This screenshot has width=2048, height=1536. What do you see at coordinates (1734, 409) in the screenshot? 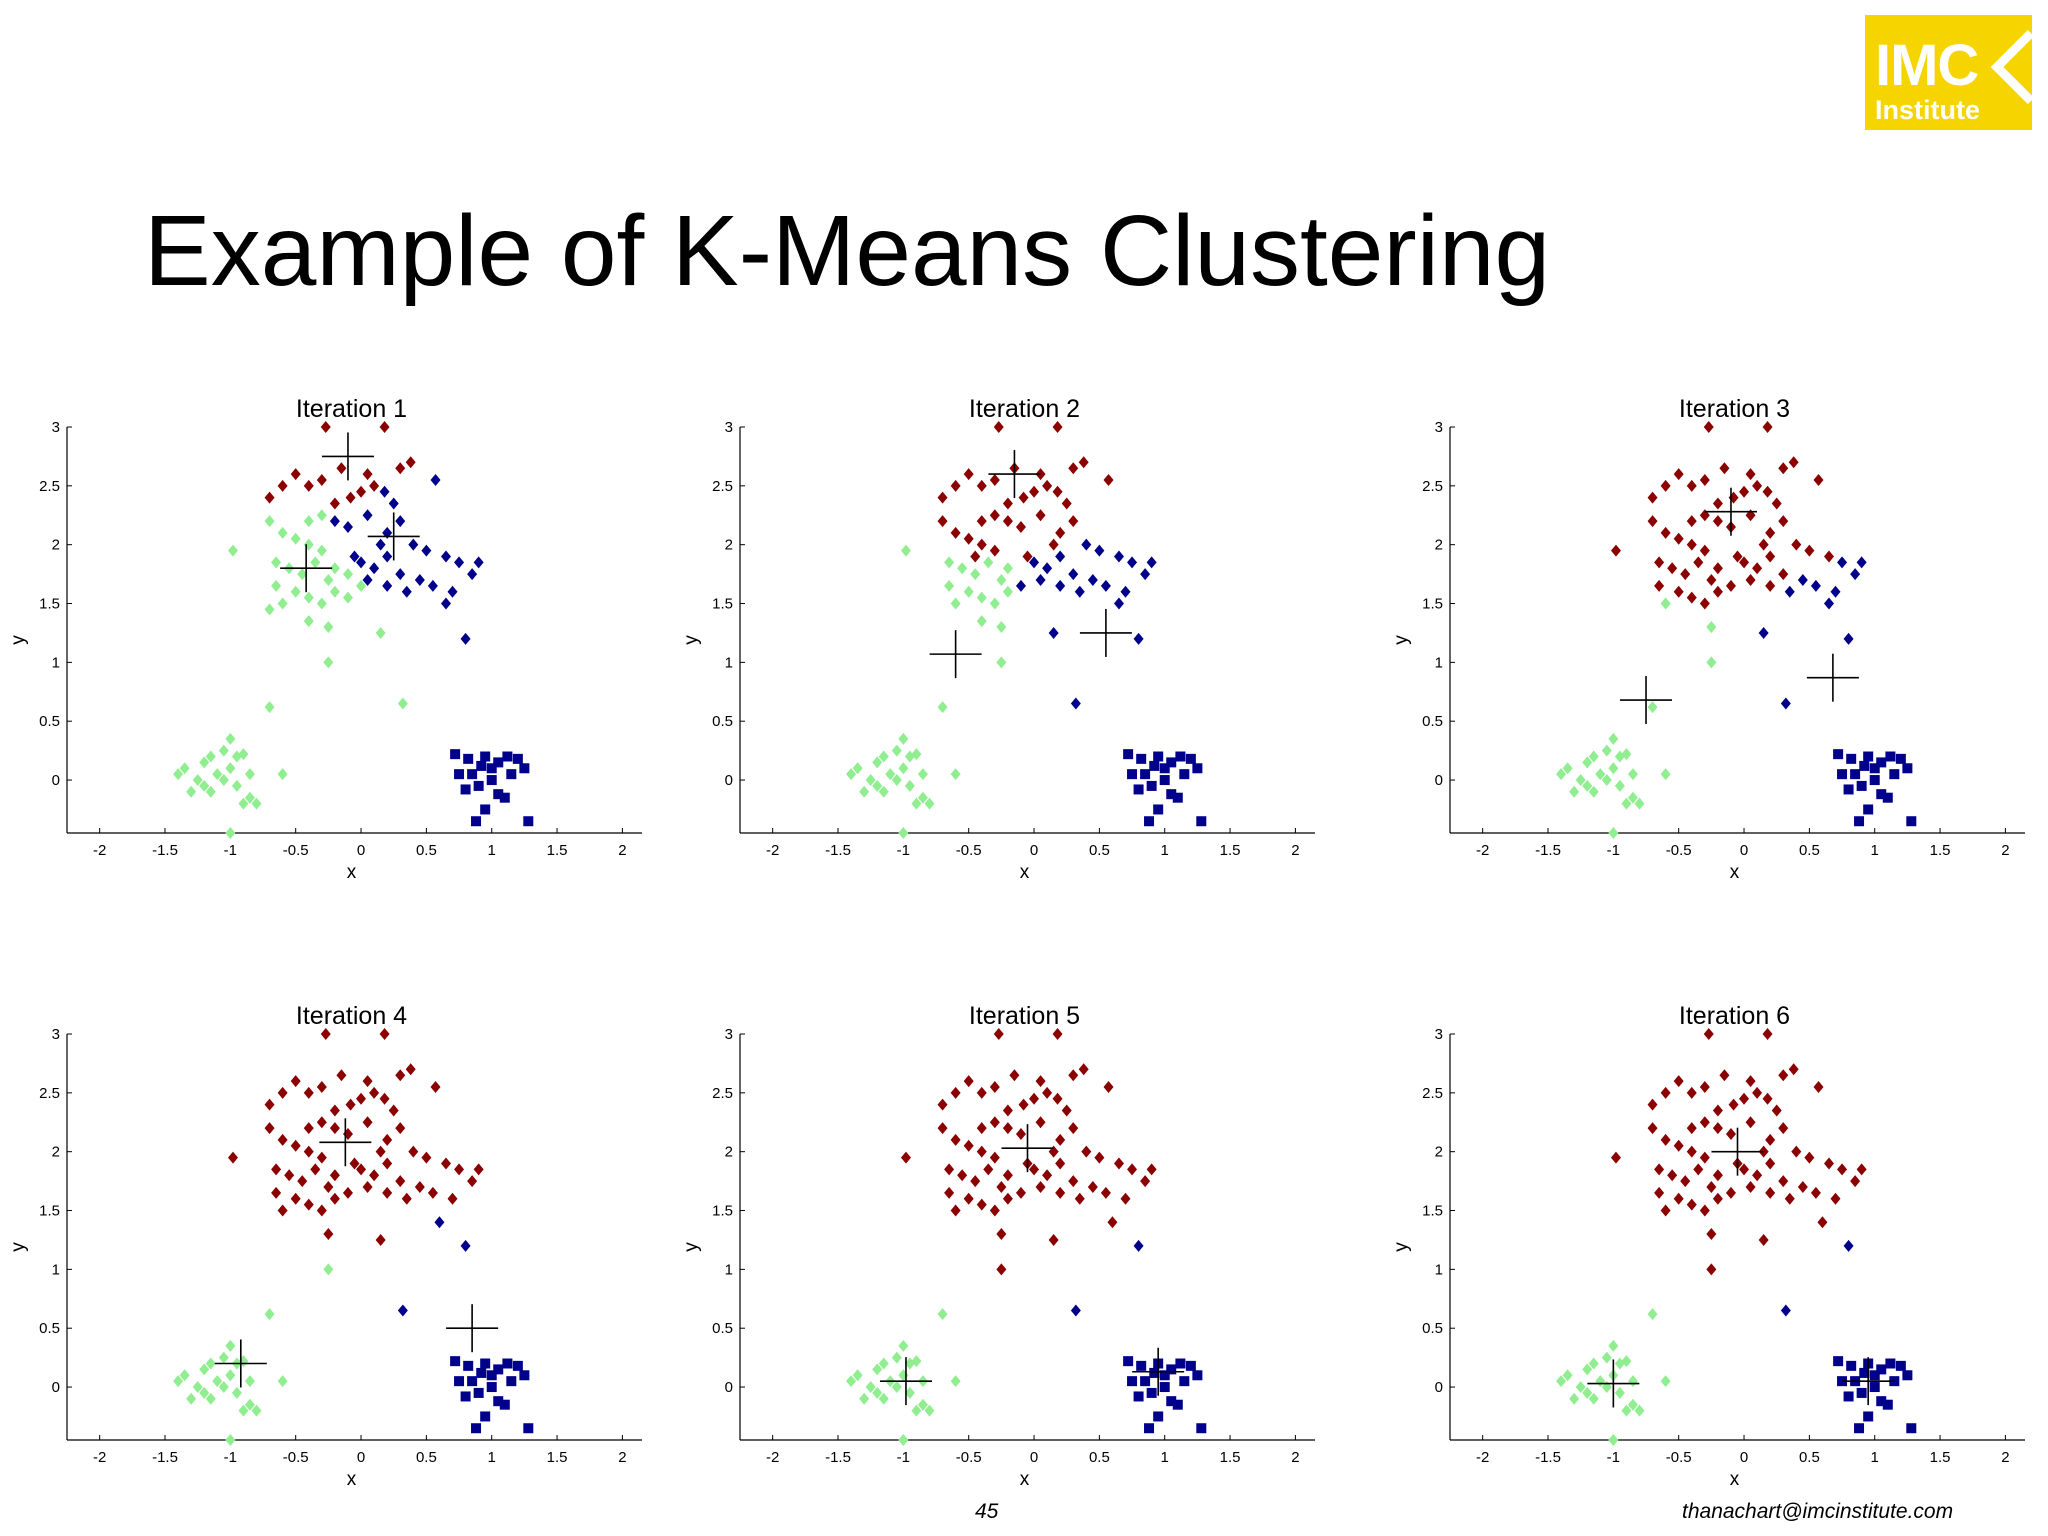
I see `chart-title: Iteration 3` at bounding box center [1734, 409].